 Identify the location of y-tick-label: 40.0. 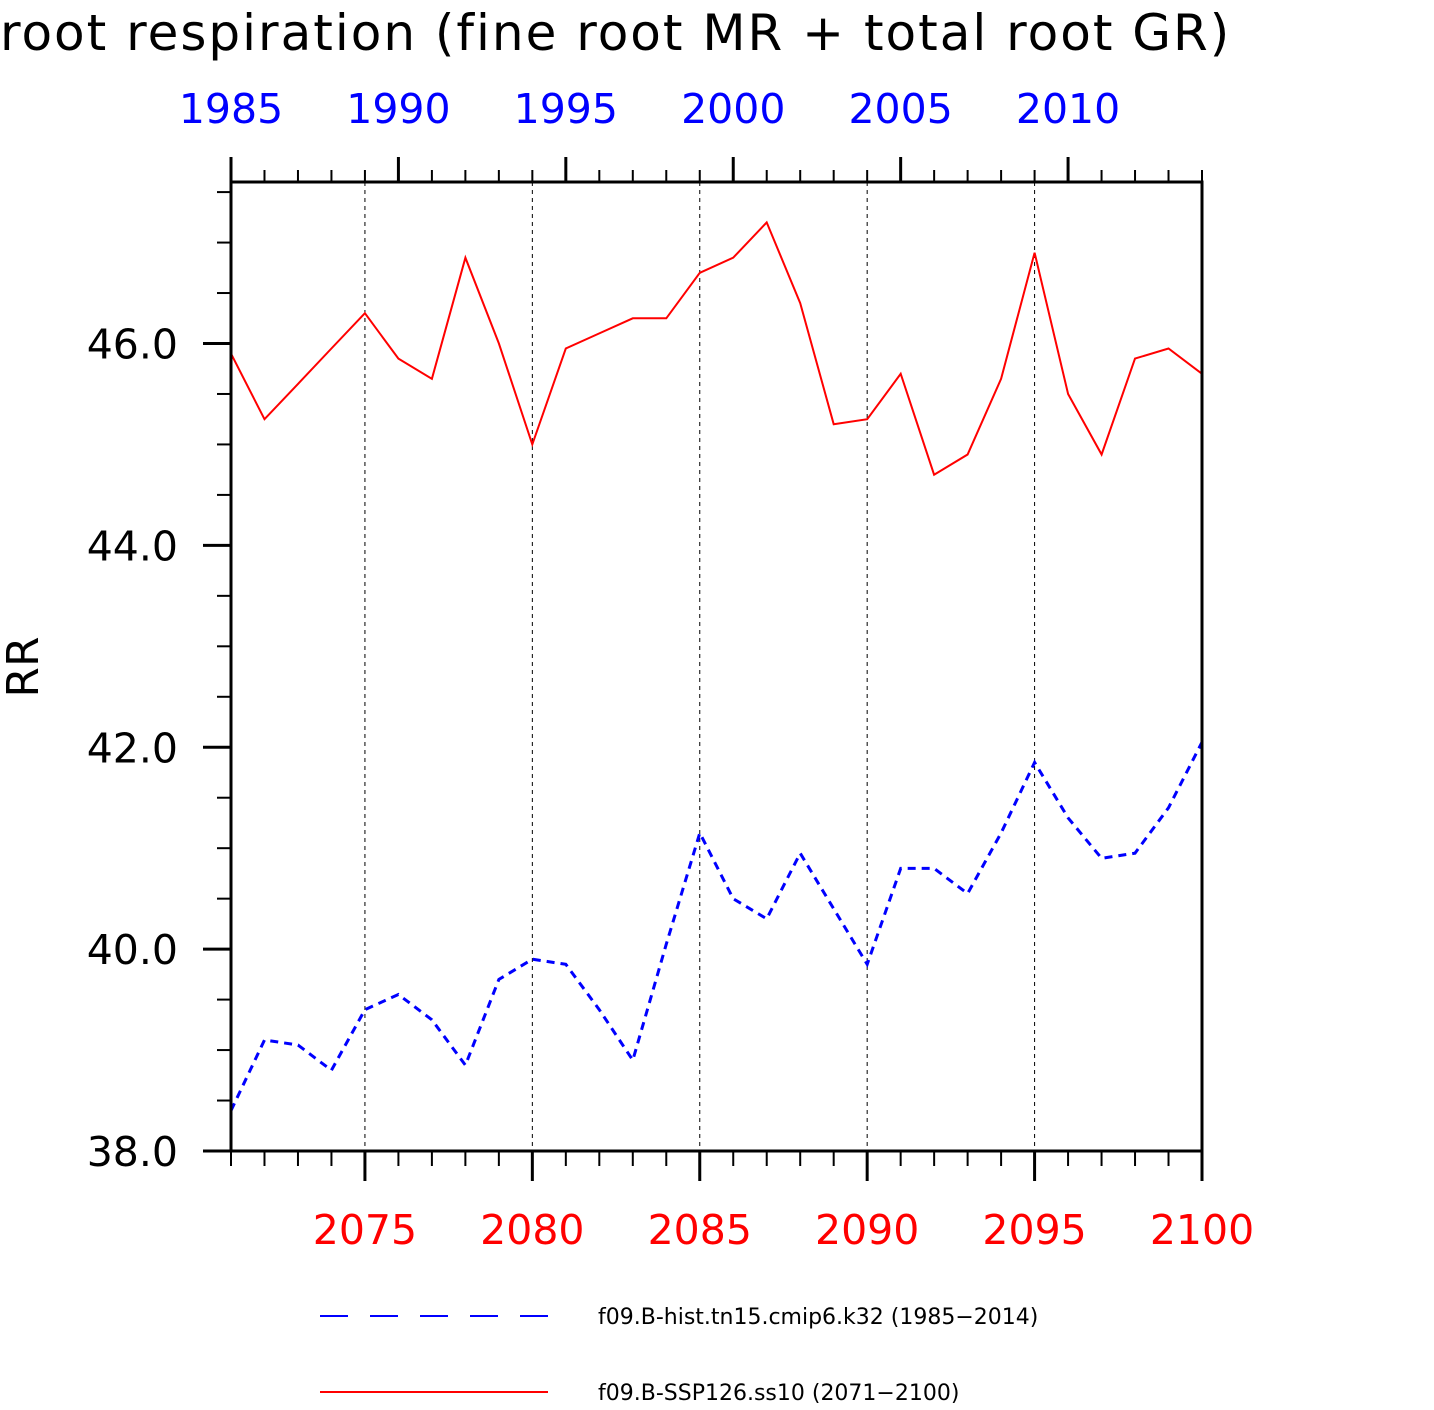
(132, 950).